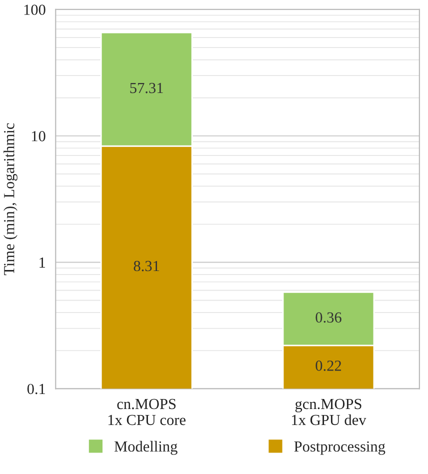 The image size is (428, 474). Describe the element at coordinates (329, 365) in the screenshot. I see `data-label: 0.22` at that location.